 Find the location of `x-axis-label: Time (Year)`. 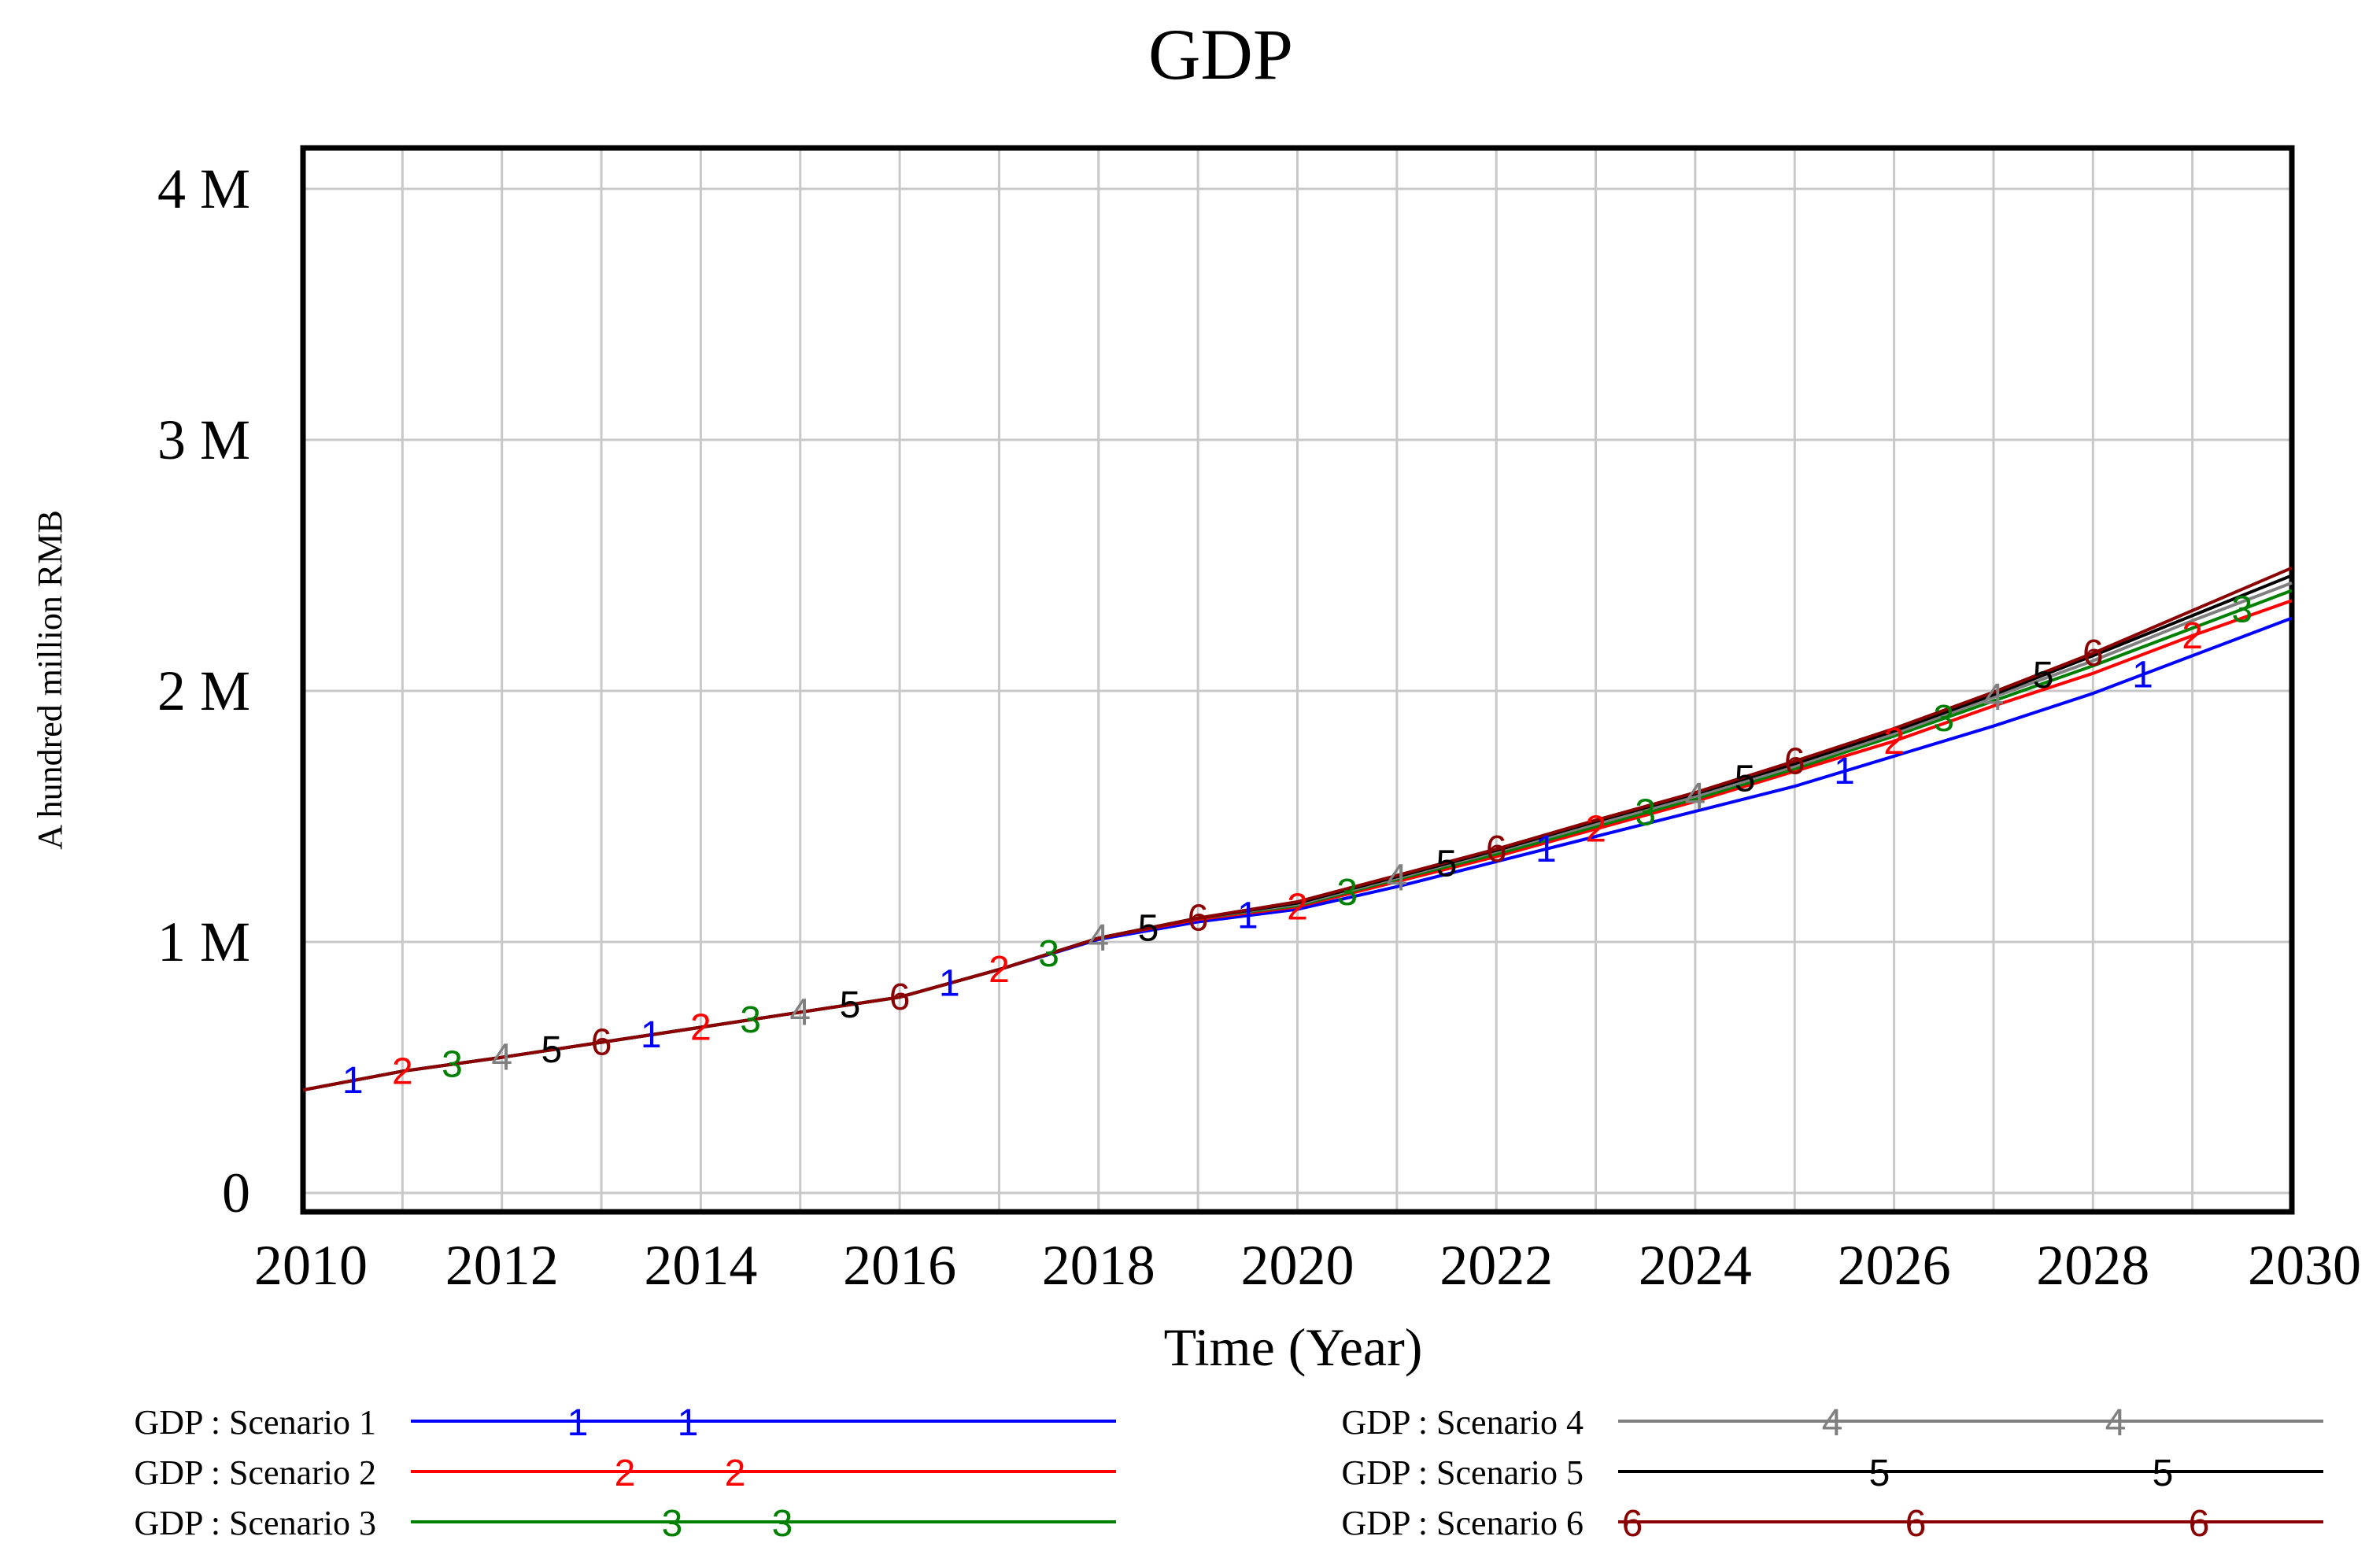

x-axis-label: Time (Year) is located at coordinates (1293, 1347).